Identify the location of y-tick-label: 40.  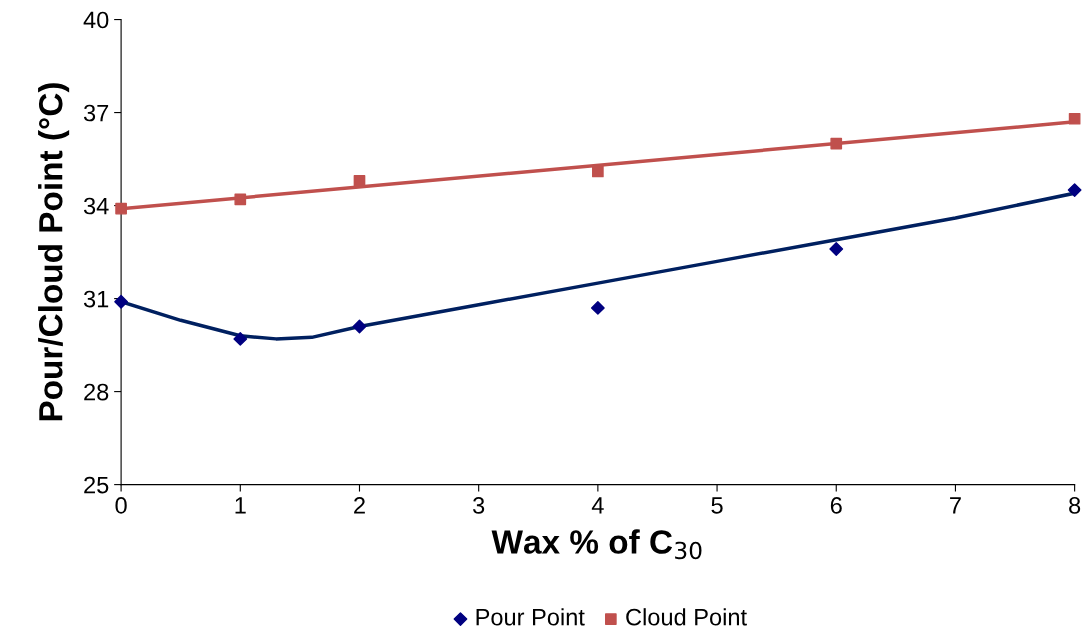
(96, 20).